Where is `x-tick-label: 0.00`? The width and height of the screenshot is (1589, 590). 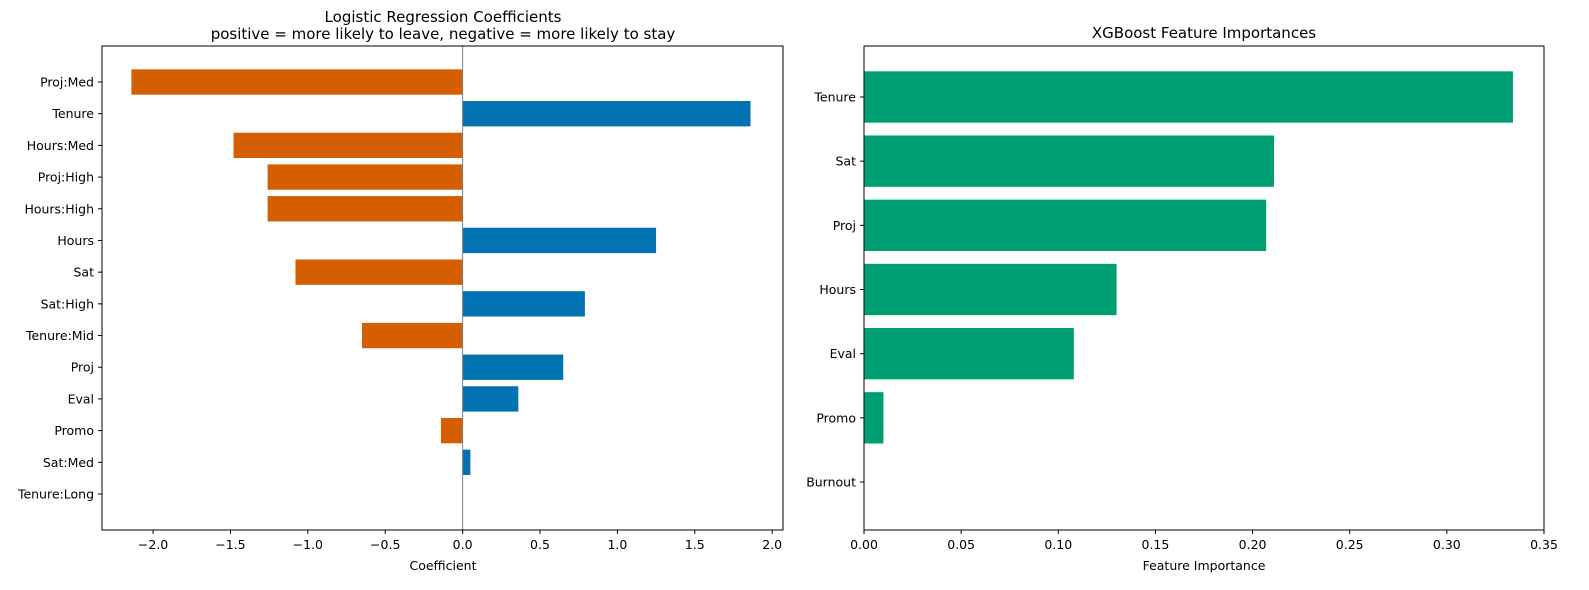
x-tick-label: 0.00 is located at coordinates (864, 544).